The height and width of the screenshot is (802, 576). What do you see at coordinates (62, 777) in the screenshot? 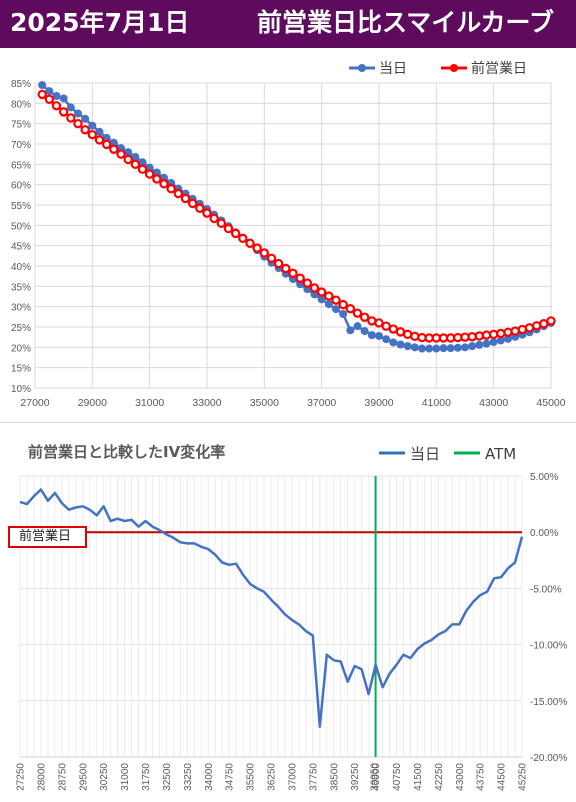
I see `iv-x-tick-label: 28750` at bounding box center [62, 777].